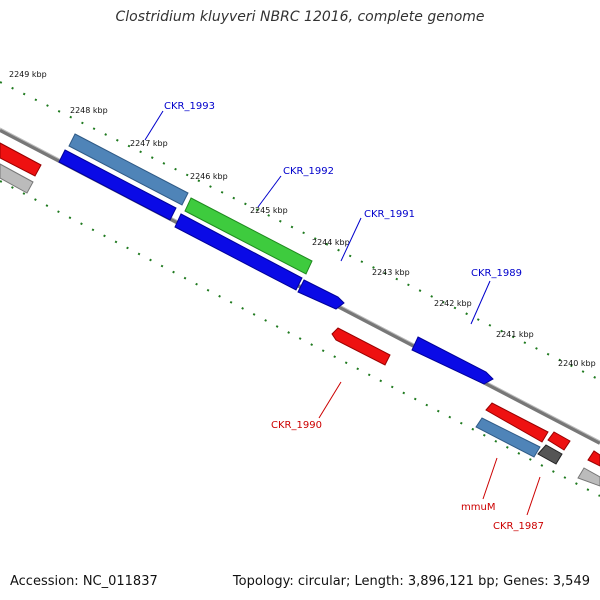  Describe the element at coordinates (189, 106) in the screenshot. I see `label-ckr-1993: CKR_1993` at that location.